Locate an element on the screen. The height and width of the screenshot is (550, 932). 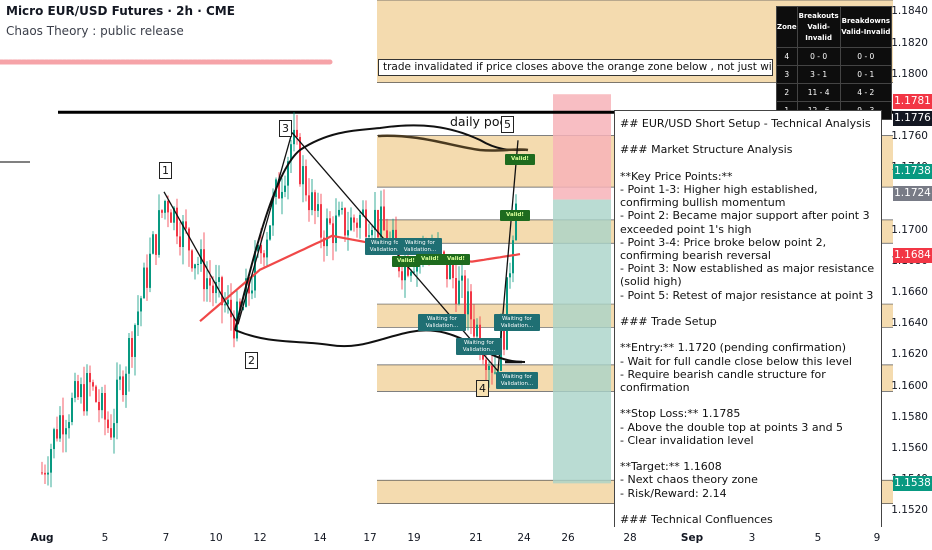
time-tick: 24 is located at coordinates (524, 538).